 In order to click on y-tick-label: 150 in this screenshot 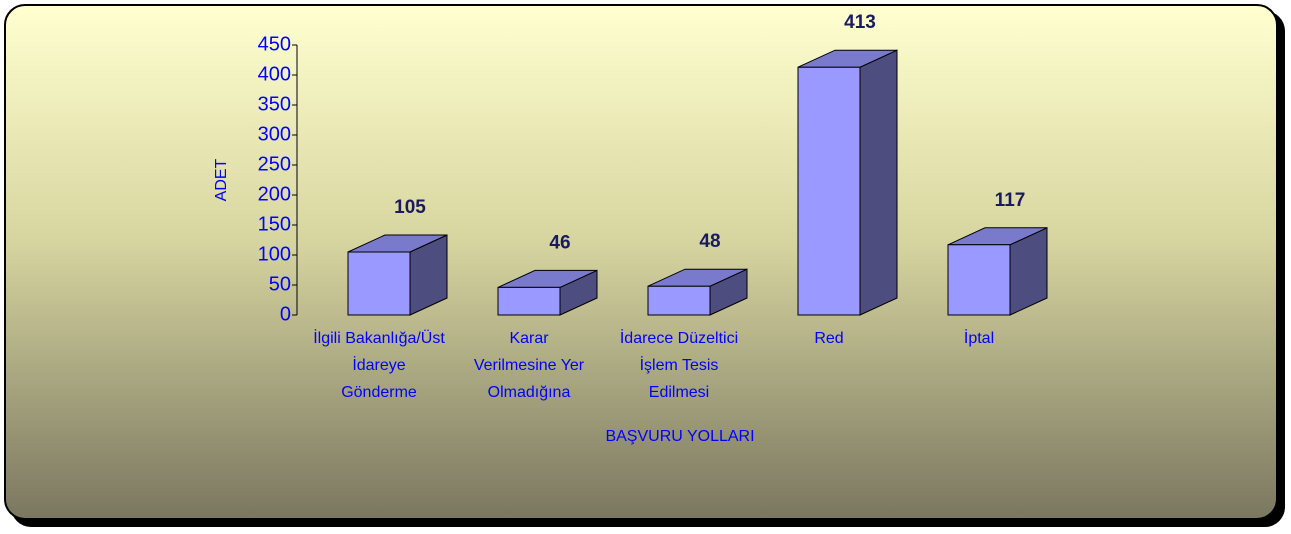, I will do `click(274, 224)`.